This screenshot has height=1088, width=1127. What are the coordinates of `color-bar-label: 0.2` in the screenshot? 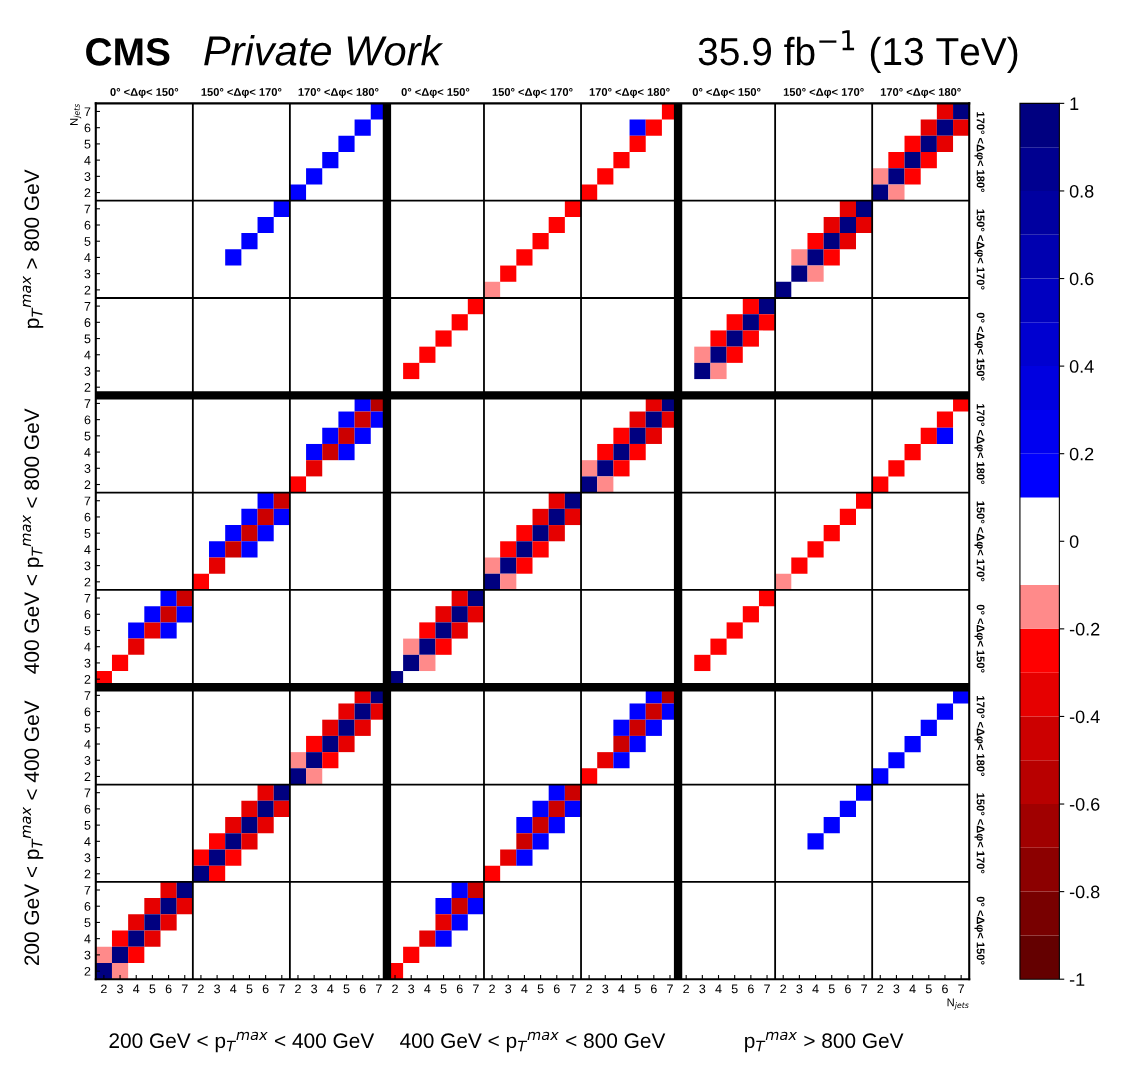 It's located at (1081, 454).